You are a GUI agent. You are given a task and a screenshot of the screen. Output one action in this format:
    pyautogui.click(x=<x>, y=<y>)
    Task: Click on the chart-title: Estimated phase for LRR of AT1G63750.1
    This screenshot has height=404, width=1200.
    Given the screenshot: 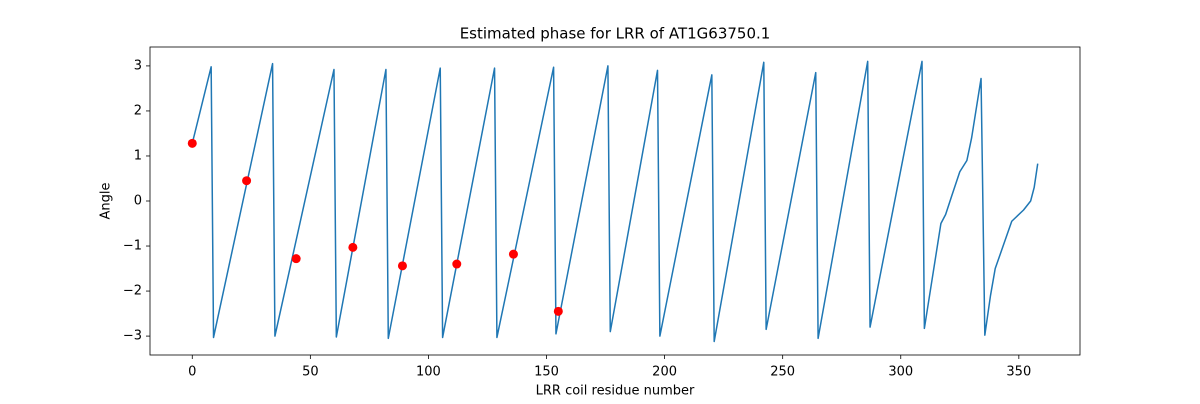 What is the action you would take?
    pyautogui.click(x=615, y=34)
    